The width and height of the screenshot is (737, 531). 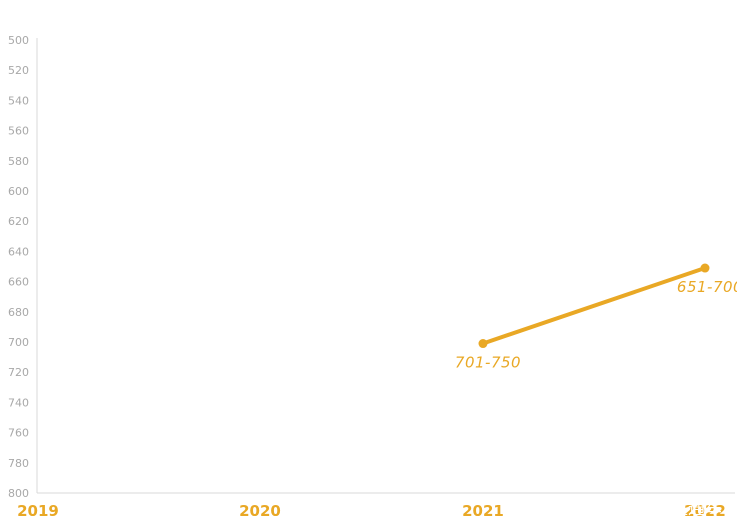 I want to click on series-layer, so click(x=594, y=306).